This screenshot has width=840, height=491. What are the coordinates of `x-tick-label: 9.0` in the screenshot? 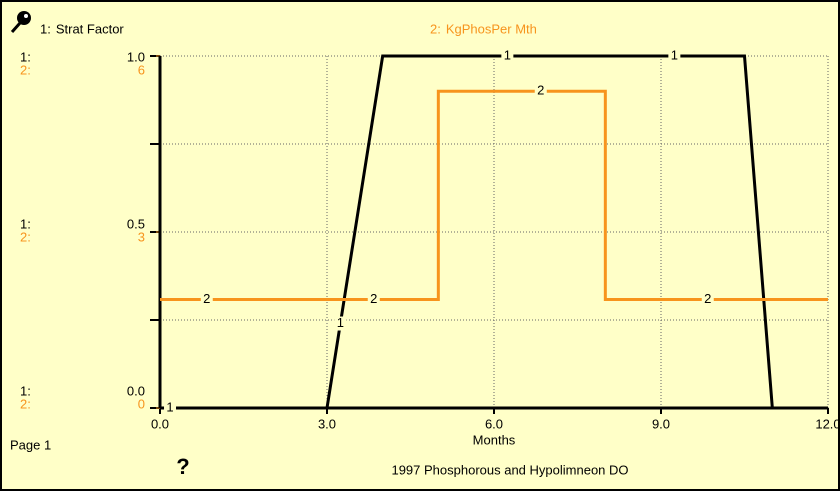 It's located at (661, 423).